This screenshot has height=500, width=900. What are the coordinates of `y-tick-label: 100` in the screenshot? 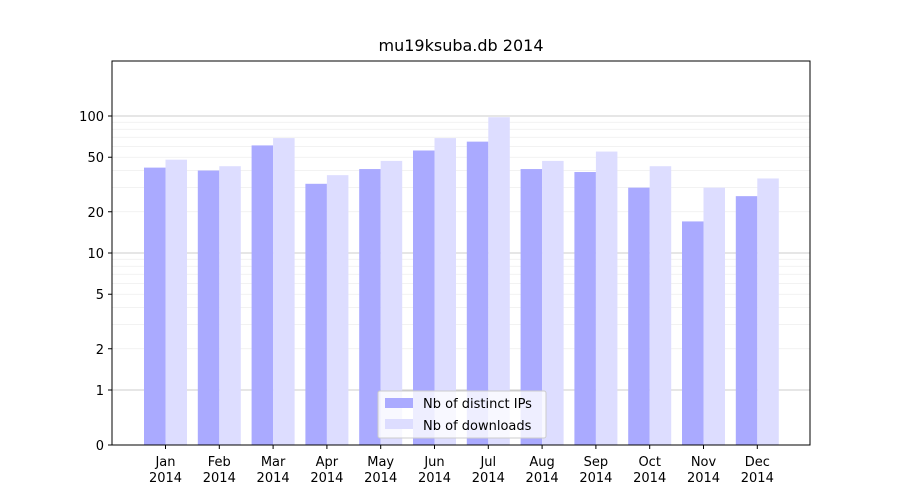 It's located at (91, 117).